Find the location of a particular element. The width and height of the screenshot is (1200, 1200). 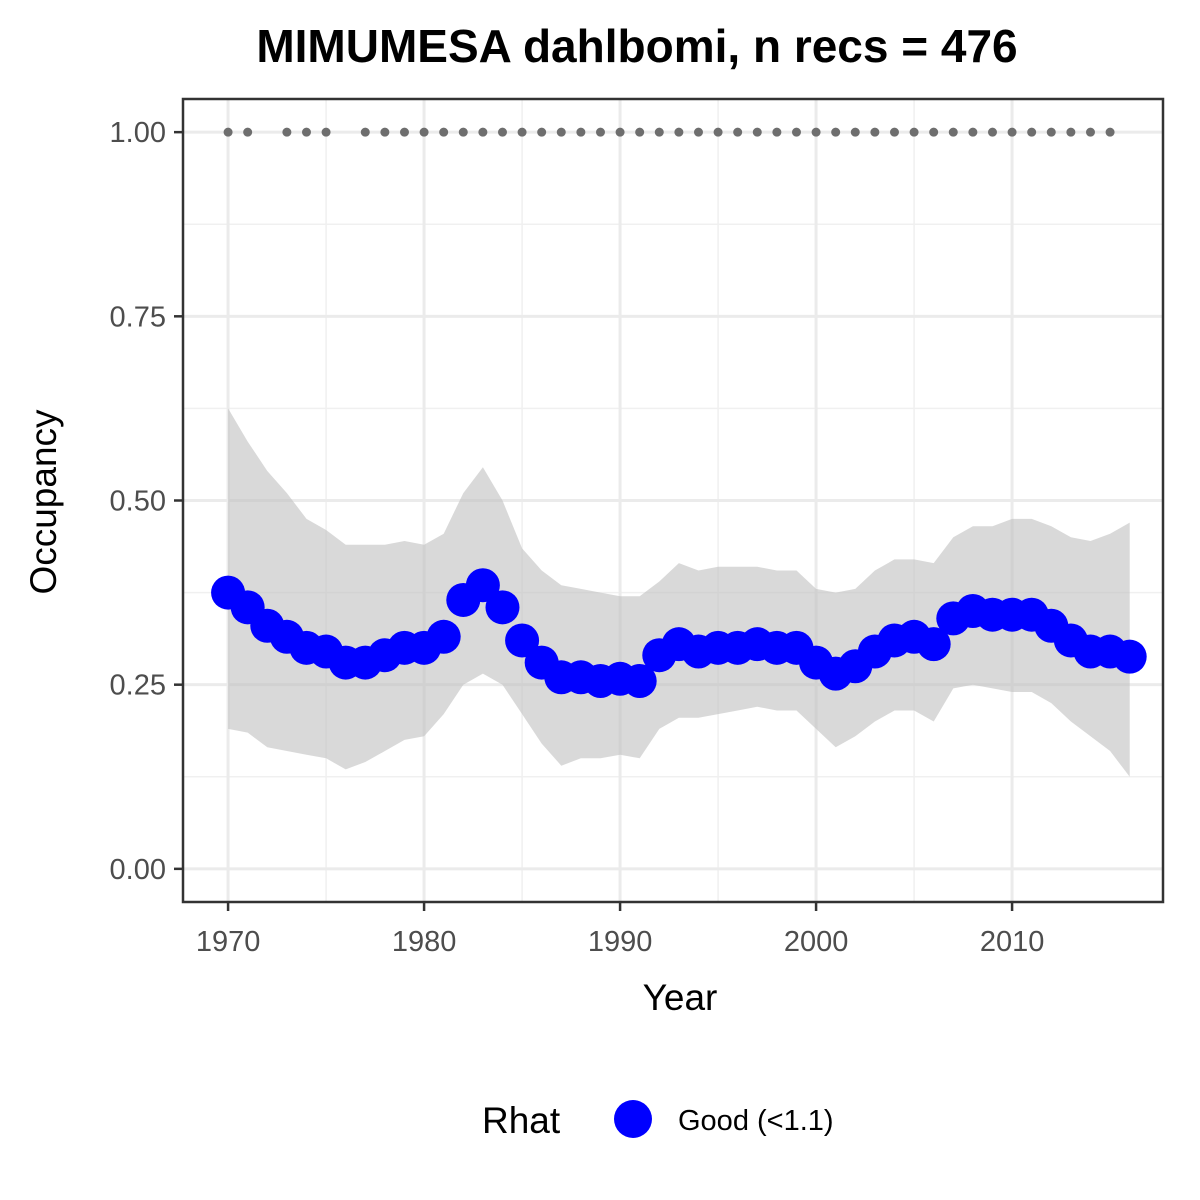

legend-key-good is located at coordinates (633, 1119).